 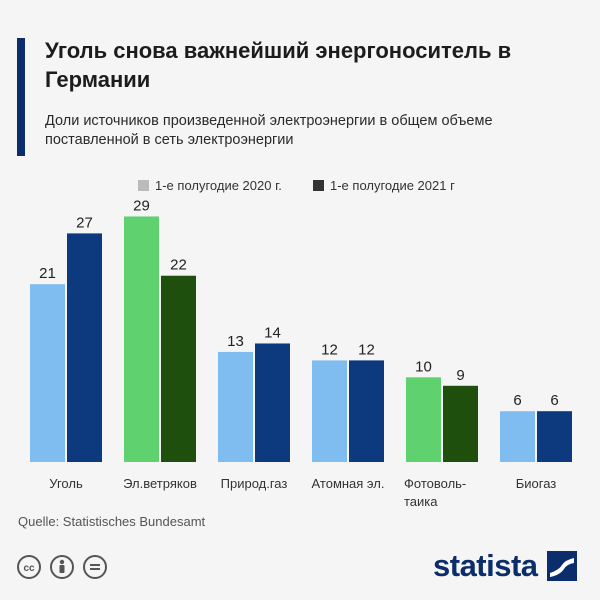 I want to click on data-label: 29, so click(x=141, y=205).